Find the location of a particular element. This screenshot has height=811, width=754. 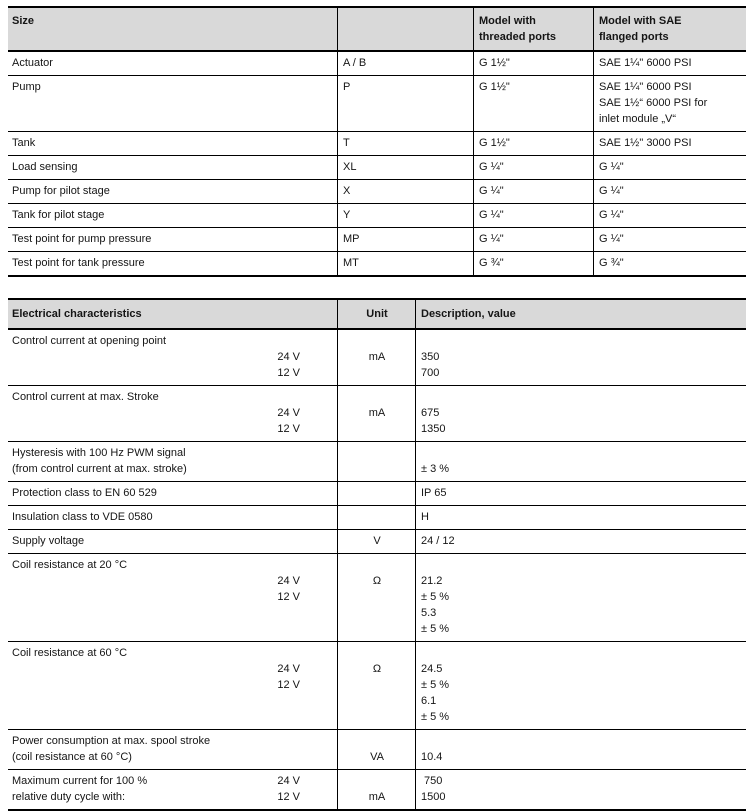

characteristic-line: Power consumption at max. spool stroke is located at coordinates (174, 741).